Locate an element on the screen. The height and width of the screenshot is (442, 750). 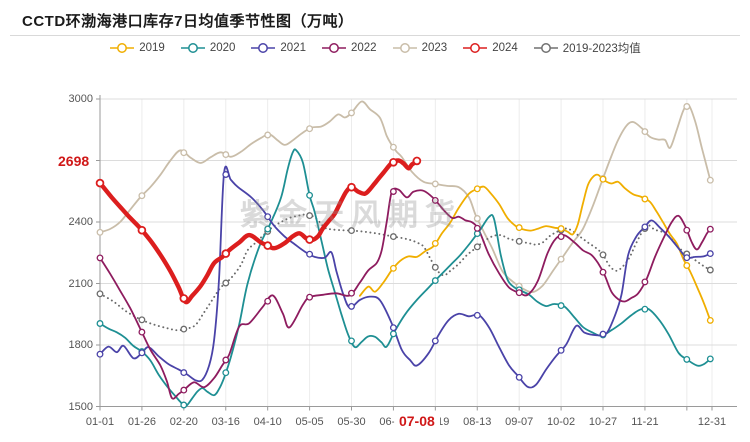
title-divider is located at coordinates (375, 35).